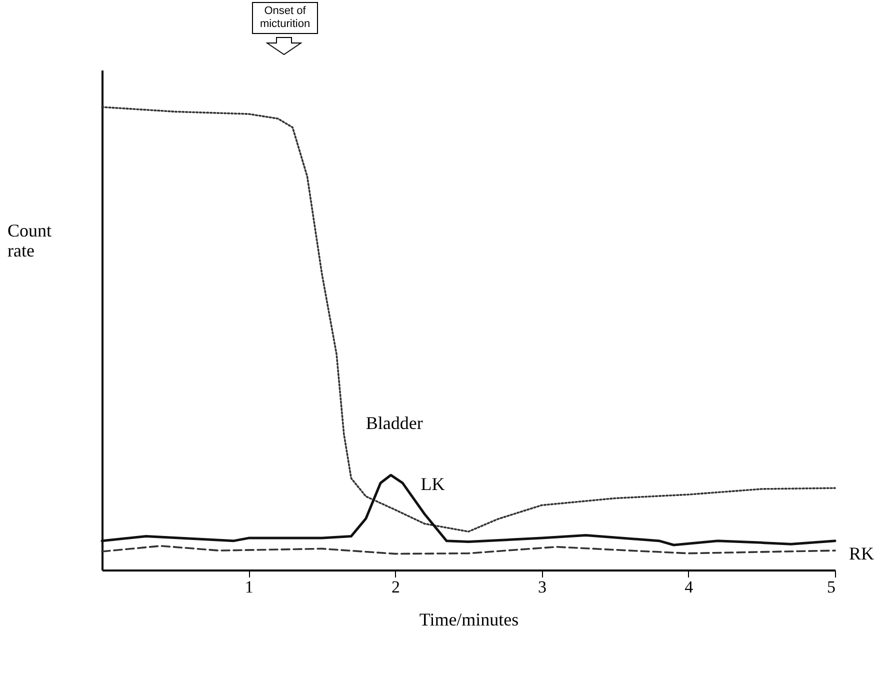 This screenshot has width=883, height=673. Describe the element at coordinates (30, 240) in the screenshot. I see `y-axis-title: Count rate` at that location.